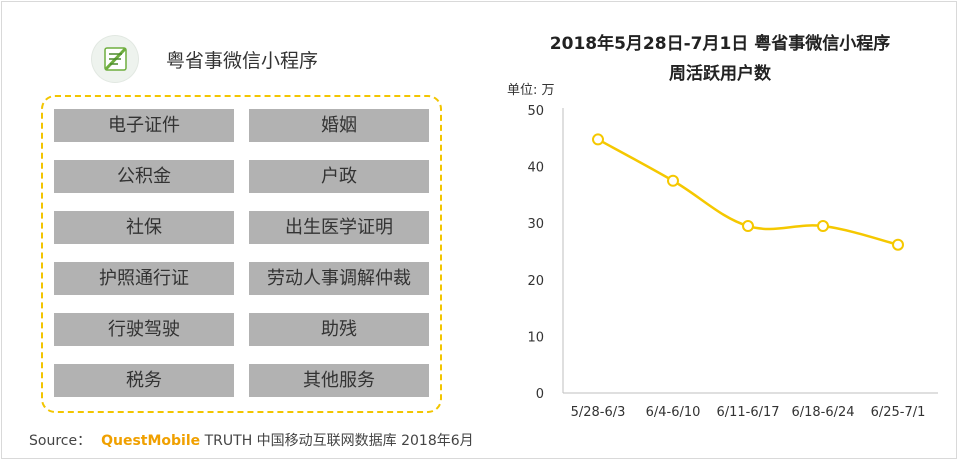  Describe the element at coordinates (144, 380) in the screenshot. I see `feature-item: 税务` at that location.